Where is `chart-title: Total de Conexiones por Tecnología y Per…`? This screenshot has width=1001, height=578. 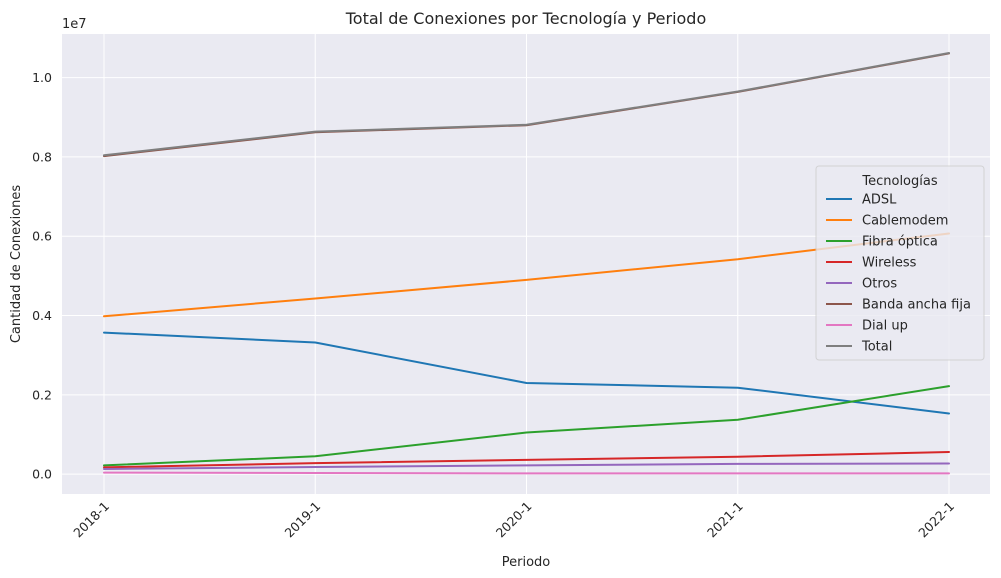
chart-title: Total de Conexiones por Tecnología y Per… is located at coordinates (526, 18).